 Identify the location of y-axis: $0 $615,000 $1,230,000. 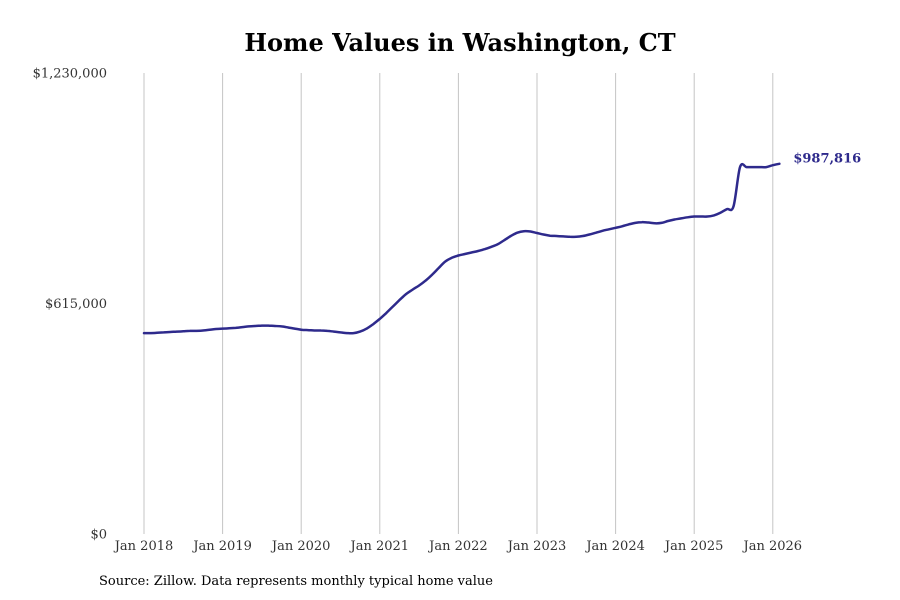
(70, 305).